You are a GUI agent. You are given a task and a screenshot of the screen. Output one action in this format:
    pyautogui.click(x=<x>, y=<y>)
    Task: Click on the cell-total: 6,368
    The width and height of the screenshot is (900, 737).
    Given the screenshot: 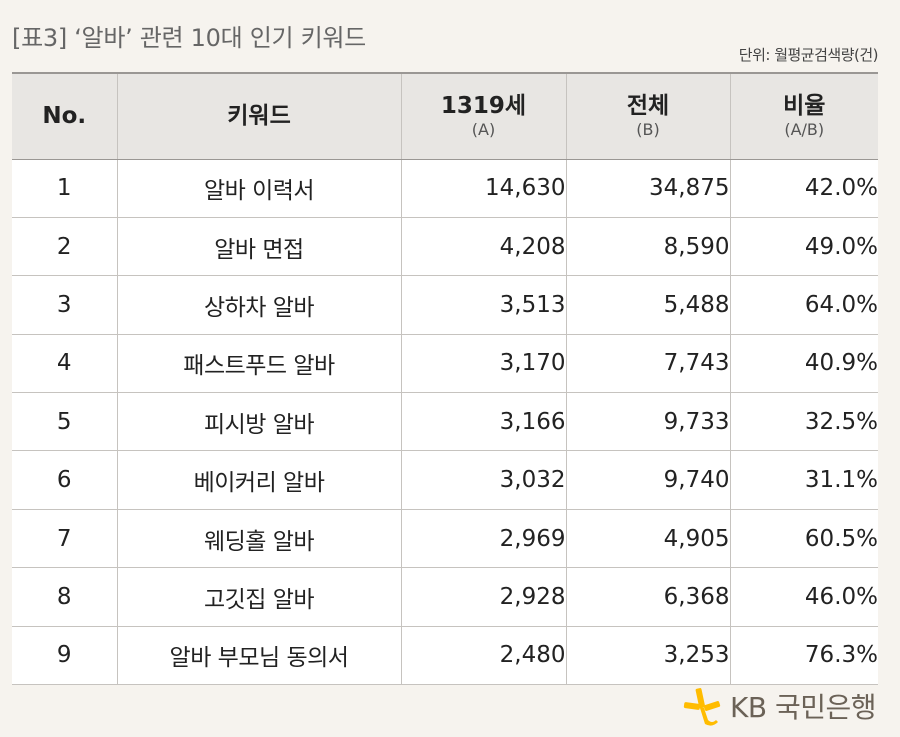 What is the action you would take?
    pyautogui.click(x=647, y=597)
    